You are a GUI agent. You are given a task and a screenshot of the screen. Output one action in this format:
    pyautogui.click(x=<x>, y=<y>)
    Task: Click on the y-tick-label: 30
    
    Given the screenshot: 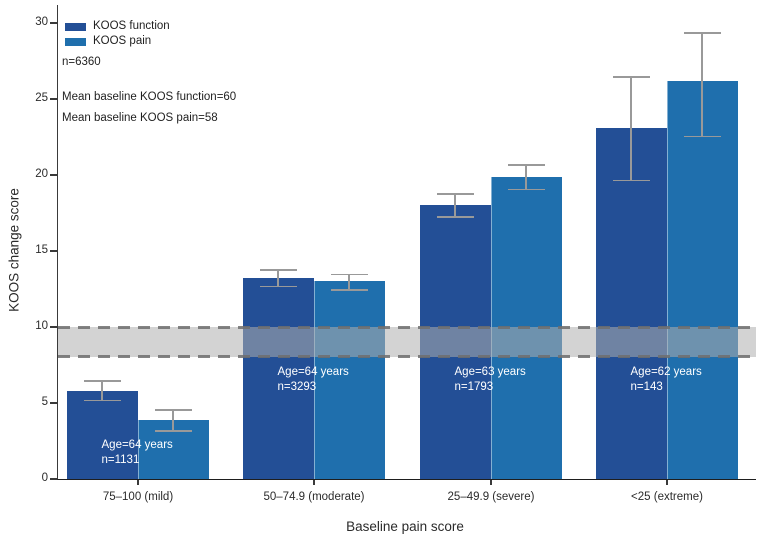 What is the action you would take?
    pyautogui.click(x=41, y=22)
    